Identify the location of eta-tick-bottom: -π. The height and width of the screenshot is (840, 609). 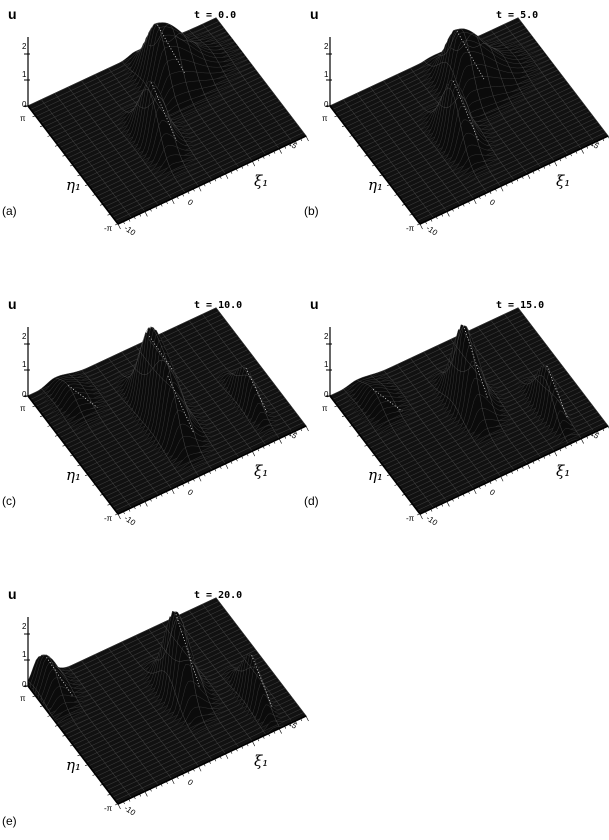
(108, 518).